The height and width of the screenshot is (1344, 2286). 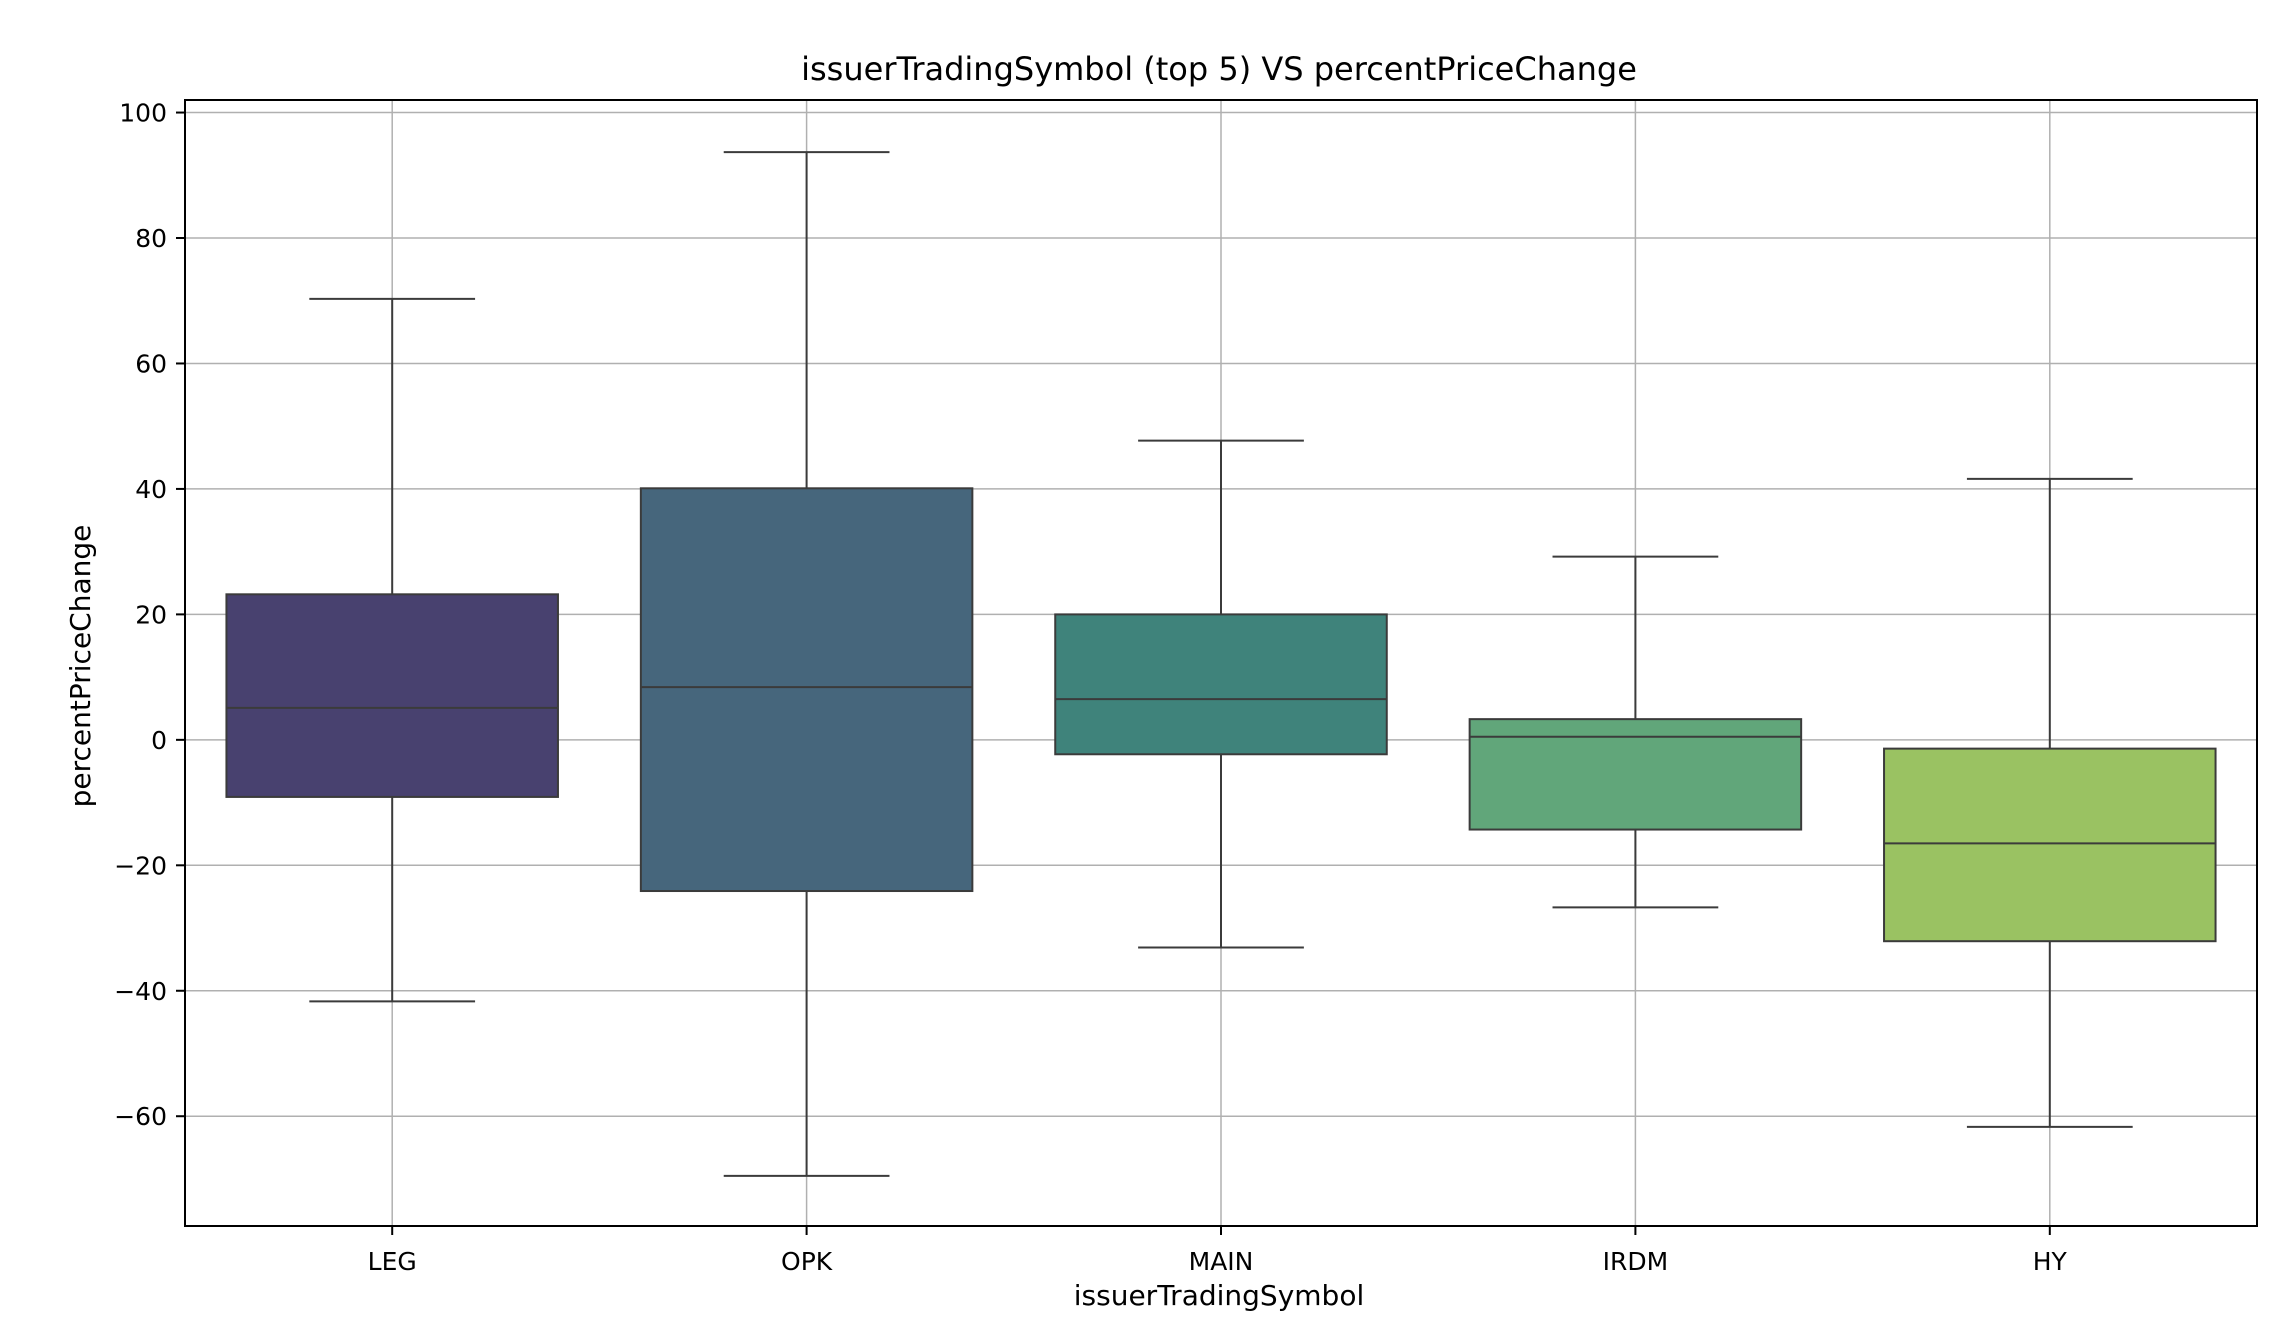 I want to click on box-main, so click(x=1221, y=694).